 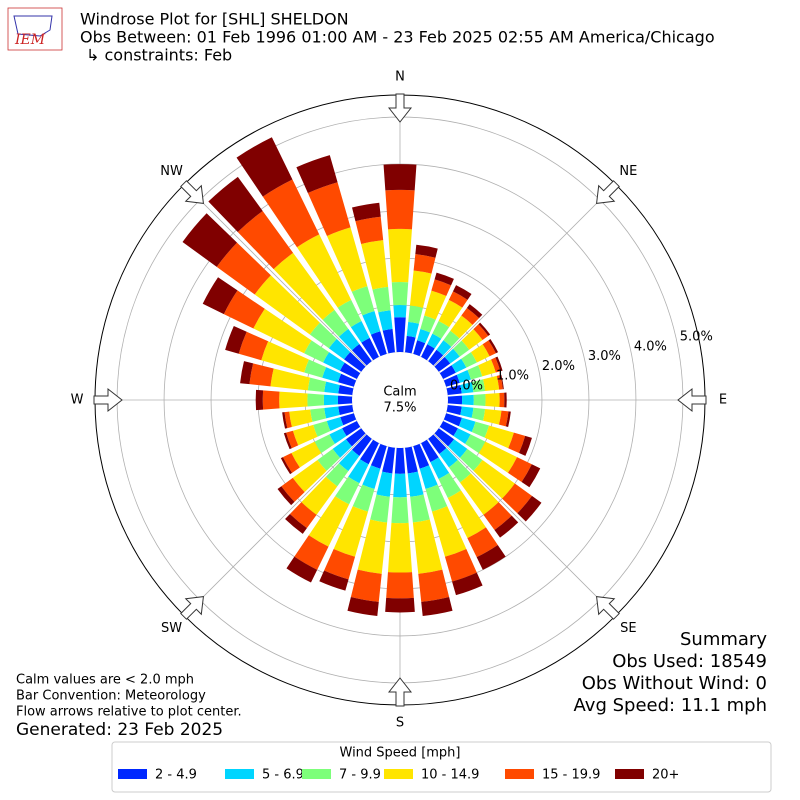 I want to click on generated: Generated: 23 Feb 2025, so click(x=119, y=730).